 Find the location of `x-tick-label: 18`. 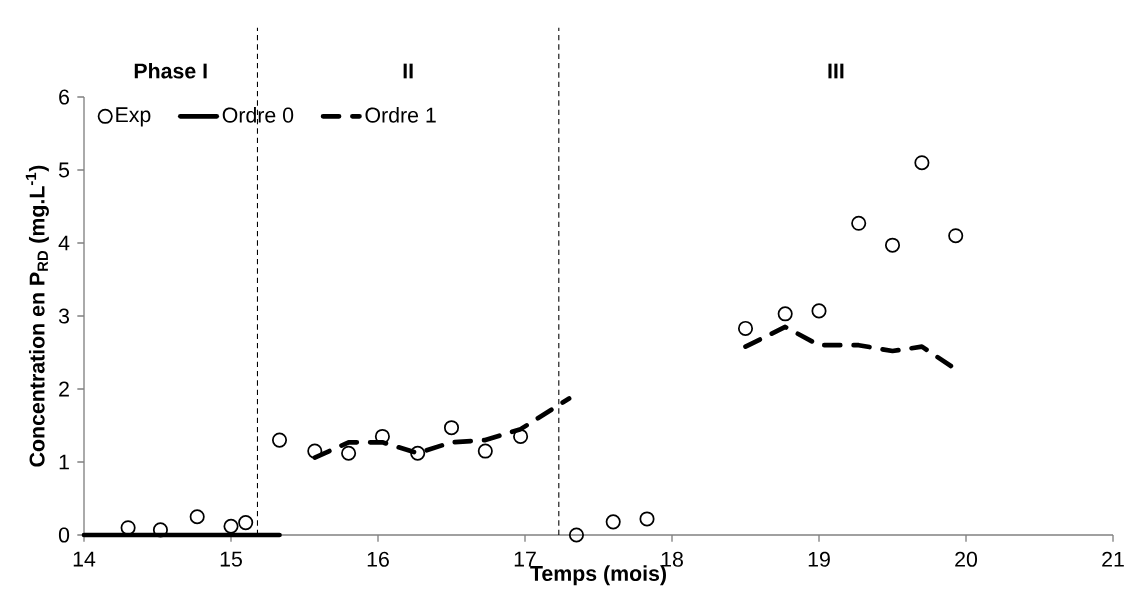

x-tick-label: 18 is located at coordinates (672, 559).